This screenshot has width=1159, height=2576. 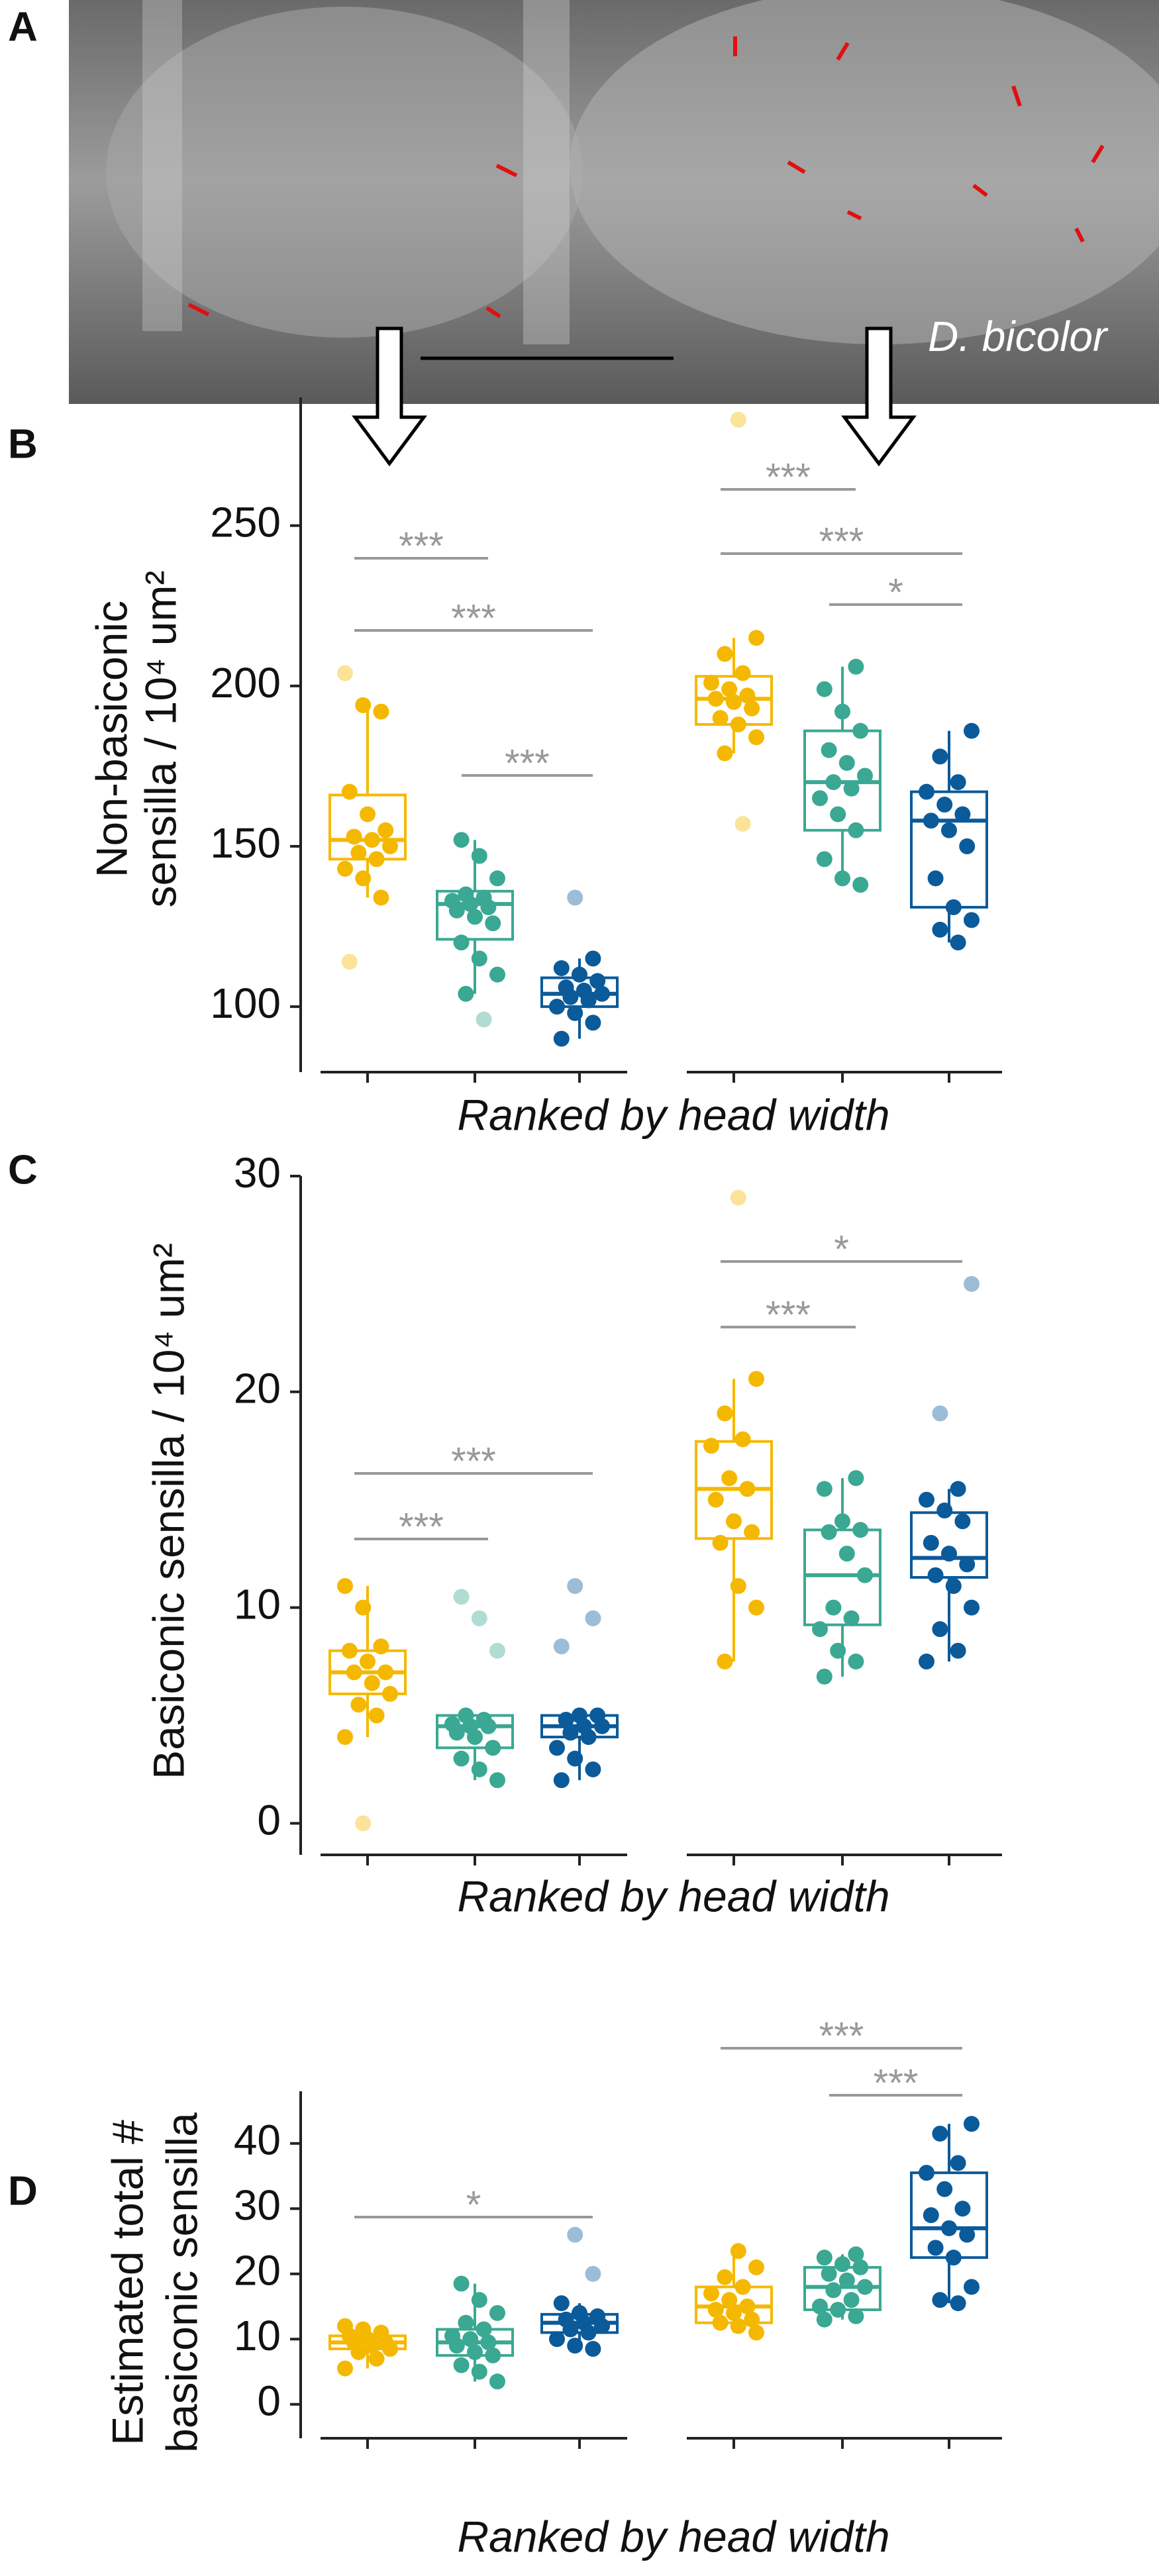 What do you see at coordinates (257, 1388) in the screenshot?
I see `y-tick-label: 20` at bounding box center [257, 1388].